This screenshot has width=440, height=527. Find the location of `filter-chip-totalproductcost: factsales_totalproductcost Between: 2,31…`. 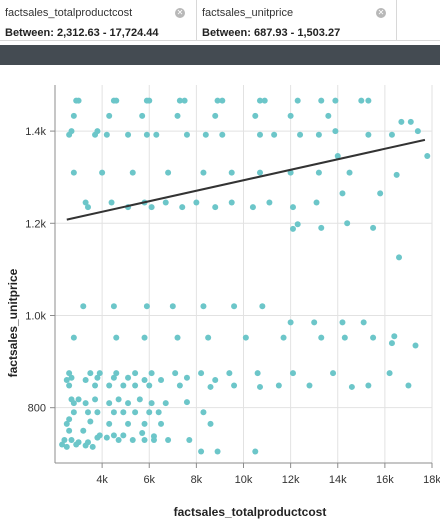

filter-chip-totalproductcost: factsales_totalproductcost Between: 2,31… is located at coordinates (98, 20).